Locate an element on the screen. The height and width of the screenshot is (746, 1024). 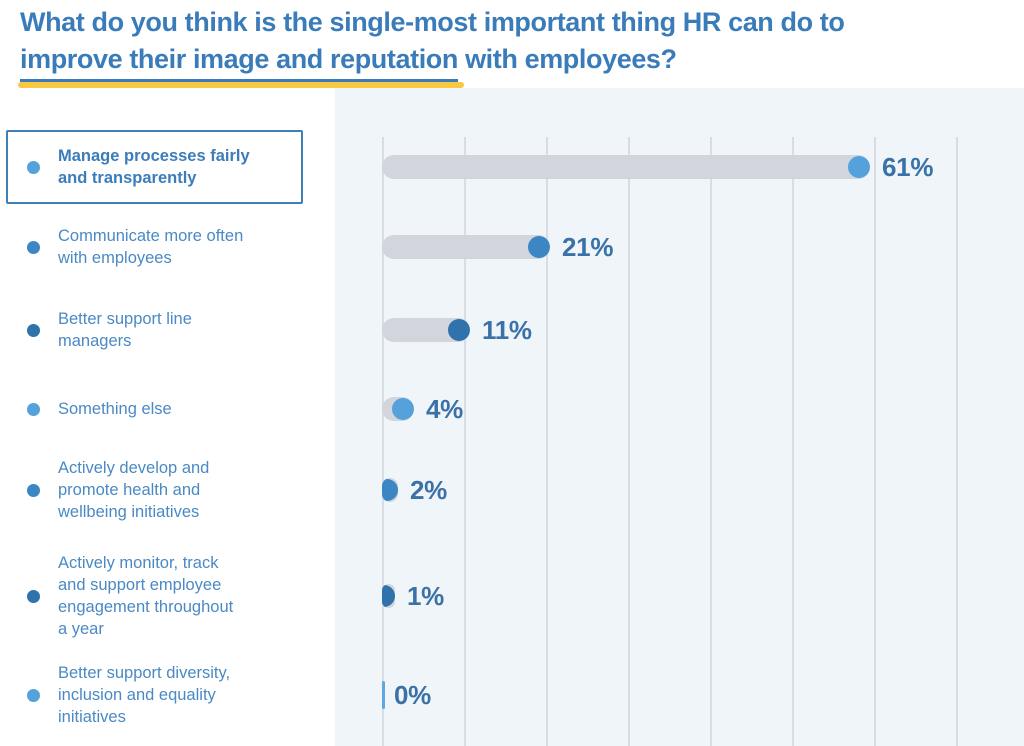
bar-row: 1% is located at coordinates (702, 596).